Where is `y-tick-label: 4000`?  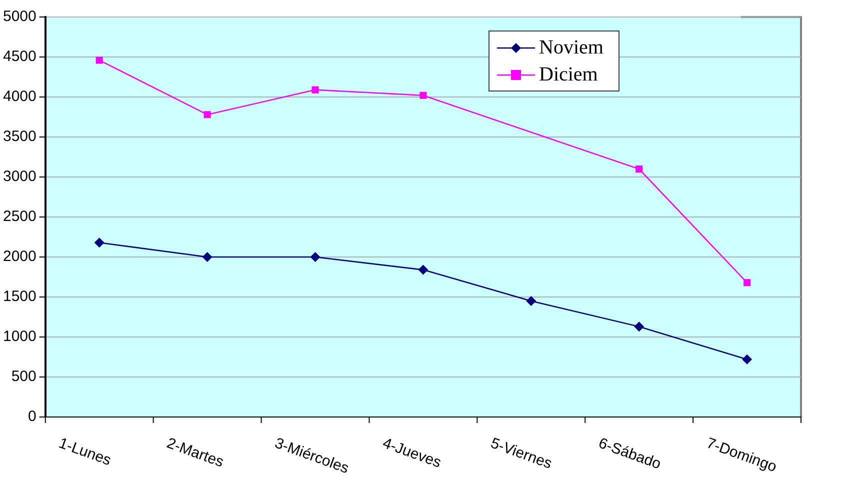 y-tick-label: 4000 is located at coordinates (19, 97).